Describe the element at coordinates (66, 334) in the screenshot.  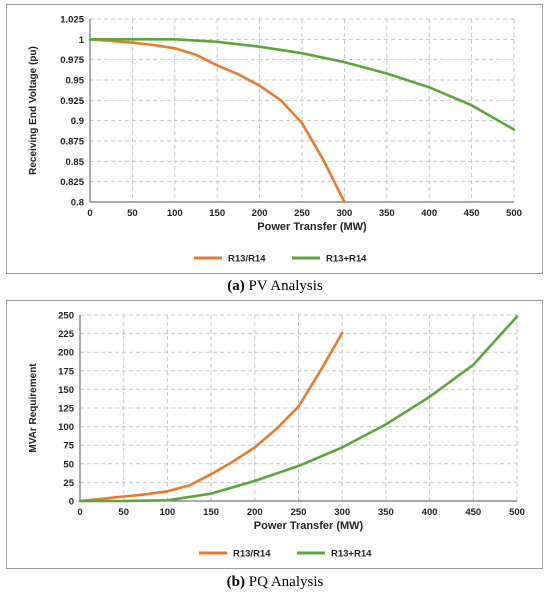
I see `chart1-y-tick-label: 225` at that location.